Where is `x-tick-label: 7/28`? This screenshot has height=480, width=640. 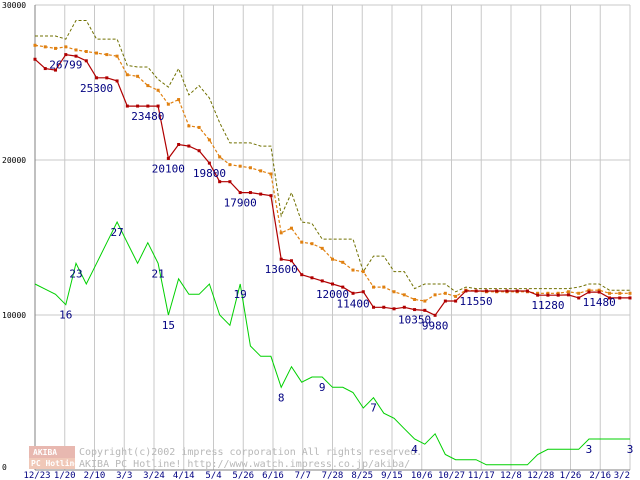 x-tick-label: 7/28 is located at coordinates (333, 475).